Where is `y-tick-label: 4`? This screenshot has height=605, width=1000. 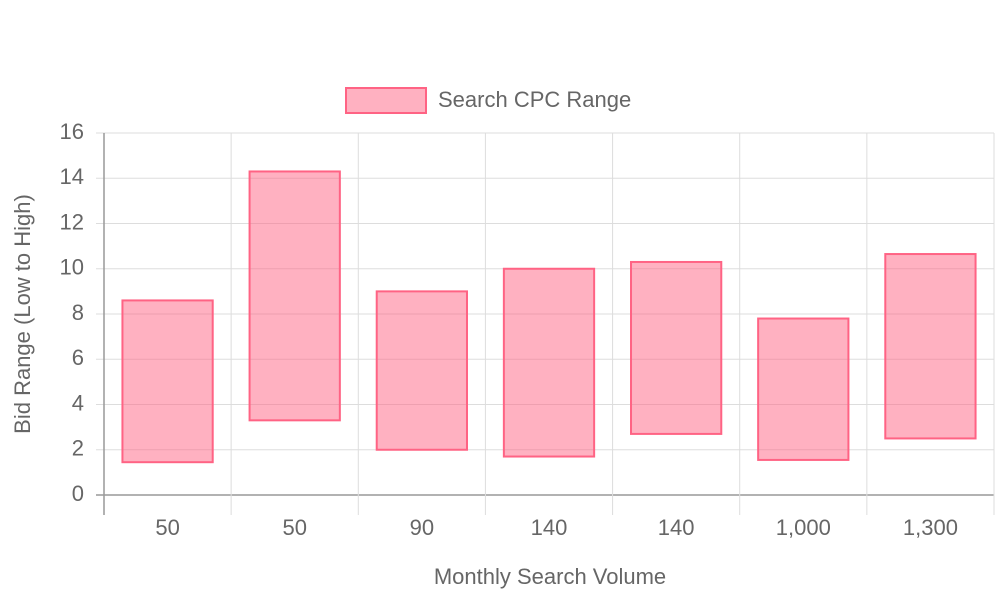 y-tick-label: 4 is located at coordinates (78, 402).